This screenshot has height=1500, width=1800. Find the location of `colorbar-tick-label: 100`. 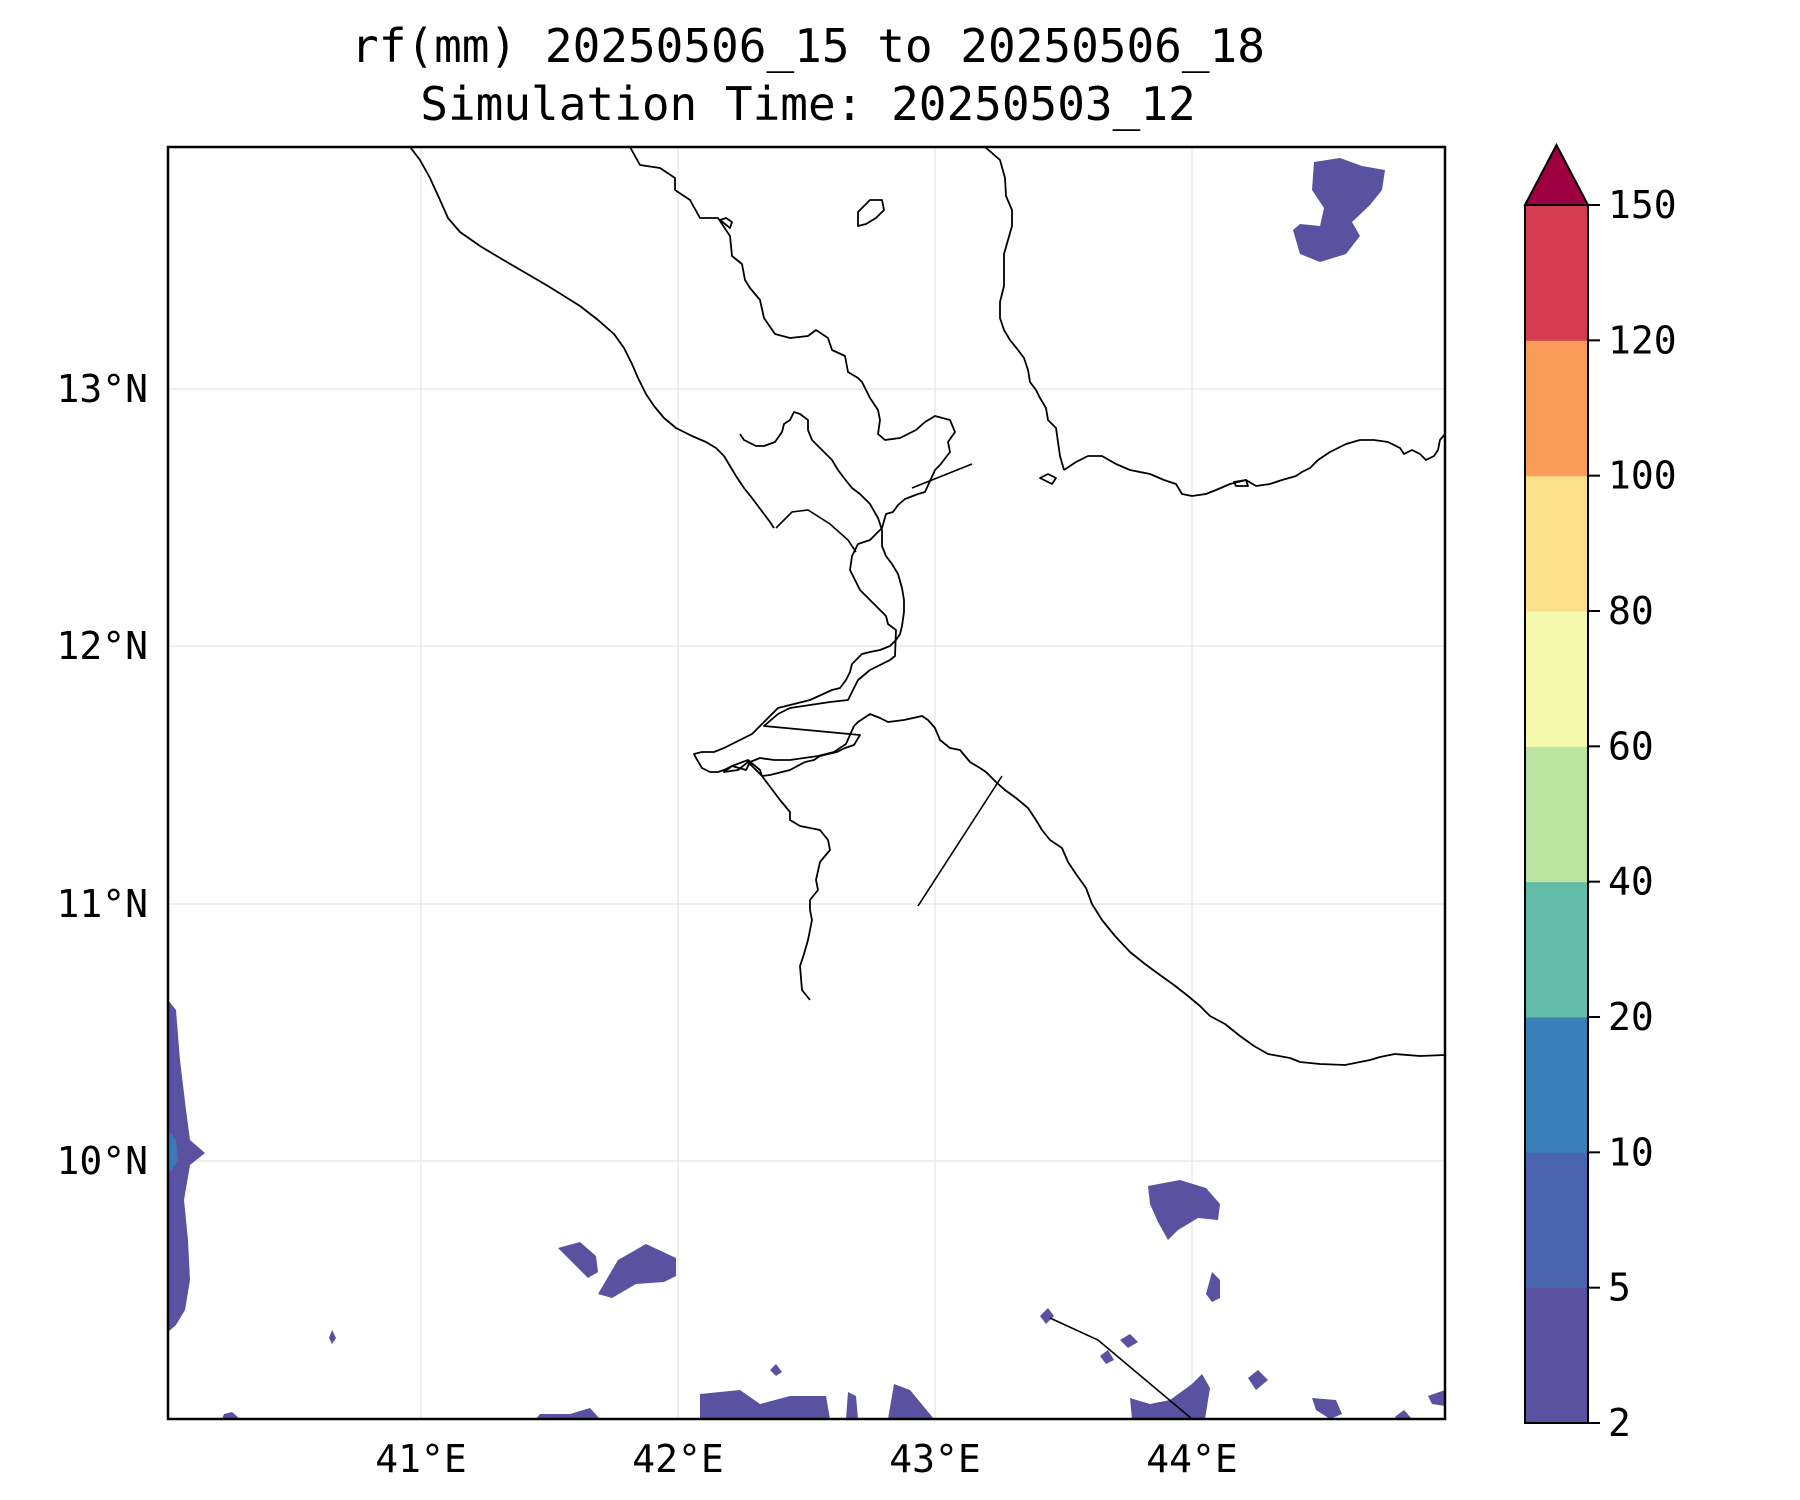

colorbar-tick-label: 100 is located at coordinates (1642, 476).